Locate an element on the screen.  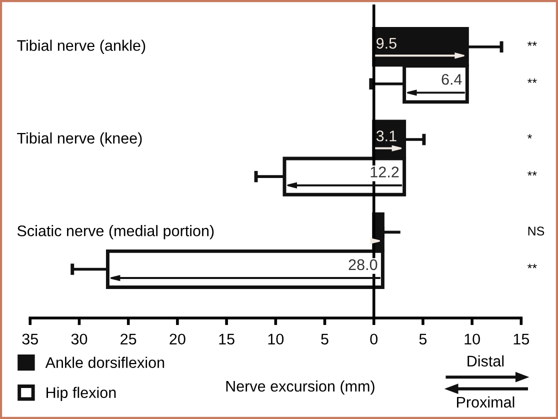
x-tick-label: 25 is located at coordinates (128, 339).